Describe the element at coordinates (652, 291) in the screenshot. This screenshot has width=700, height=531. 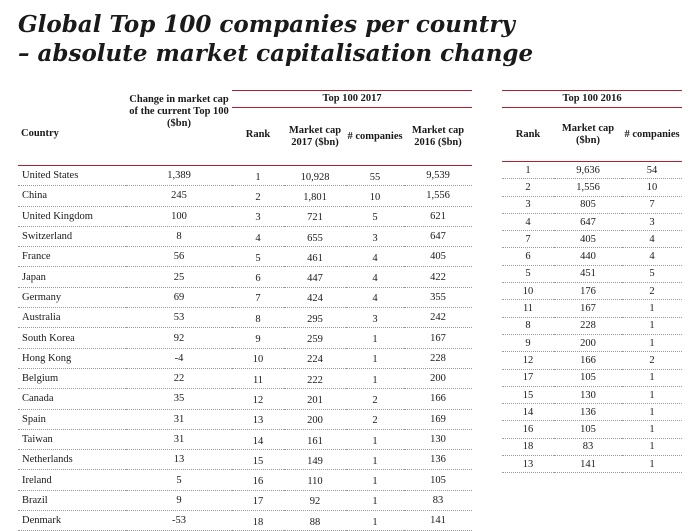
I see `cell-companies-2016: 2` at that location.